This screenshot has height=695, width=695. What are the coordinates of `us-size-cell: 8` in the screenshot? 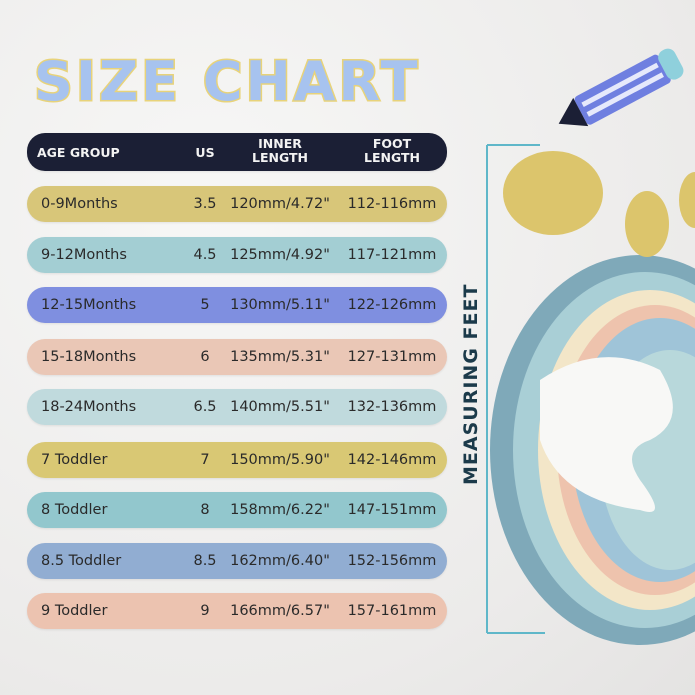 It's located at (205, 510).